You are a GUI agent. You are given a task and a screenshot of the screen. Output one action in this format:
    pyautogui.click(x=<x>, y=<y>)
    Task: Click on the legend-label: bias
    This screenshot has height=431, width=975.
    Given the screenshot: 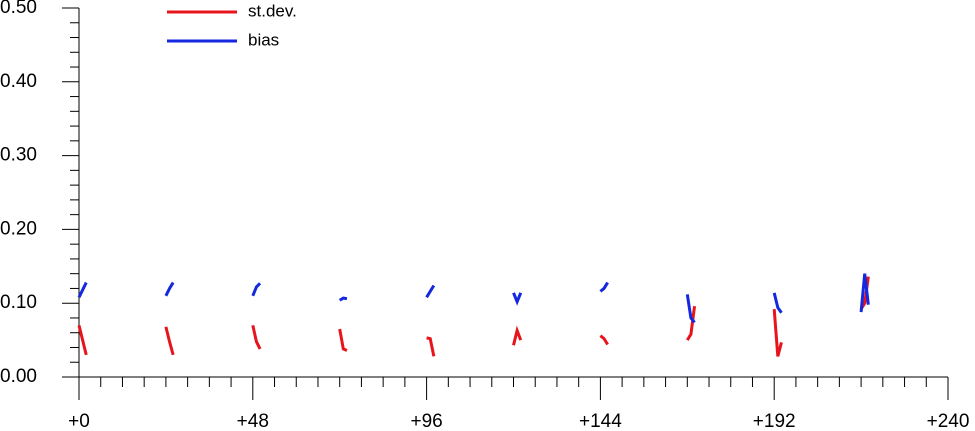 What is the action you would take?
    pyautogui.click(x=263, y=39)
    